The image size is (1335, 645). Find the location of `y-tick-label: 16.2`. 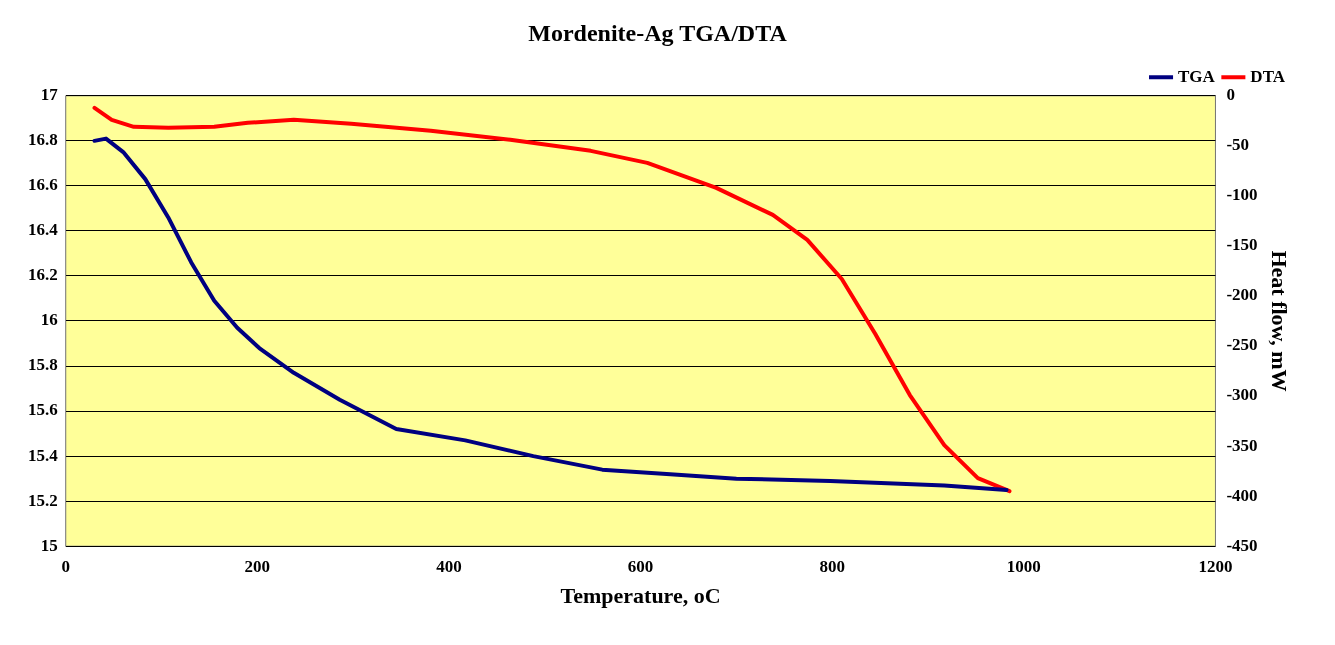

y-tick-label: 16.2 is located at coordinates (43, 275).